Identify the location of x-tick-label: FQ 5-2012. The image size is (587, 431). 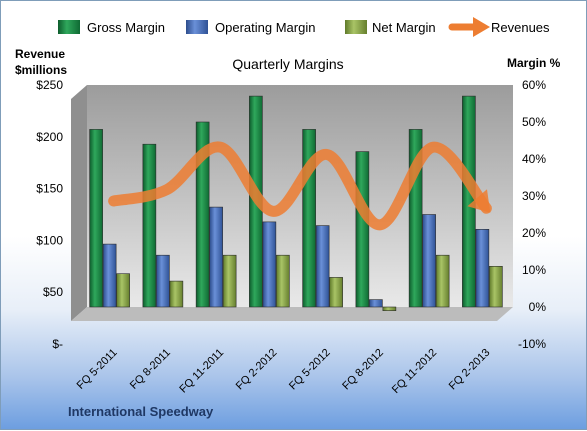
(310, 370).